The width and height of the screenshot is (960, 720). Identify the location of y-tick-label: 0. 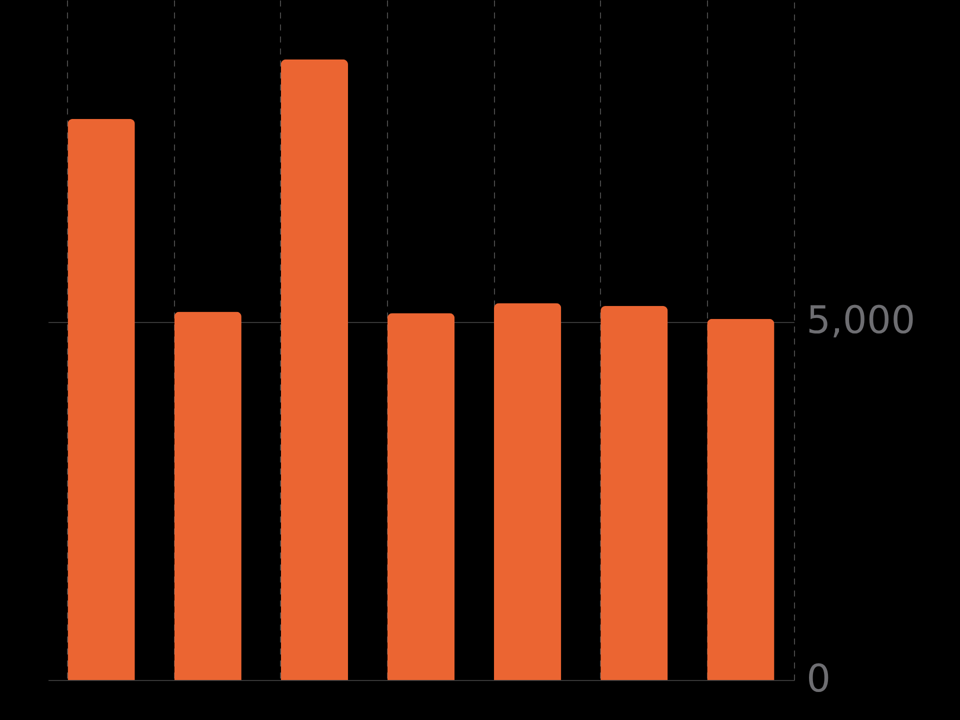
(818, 678).